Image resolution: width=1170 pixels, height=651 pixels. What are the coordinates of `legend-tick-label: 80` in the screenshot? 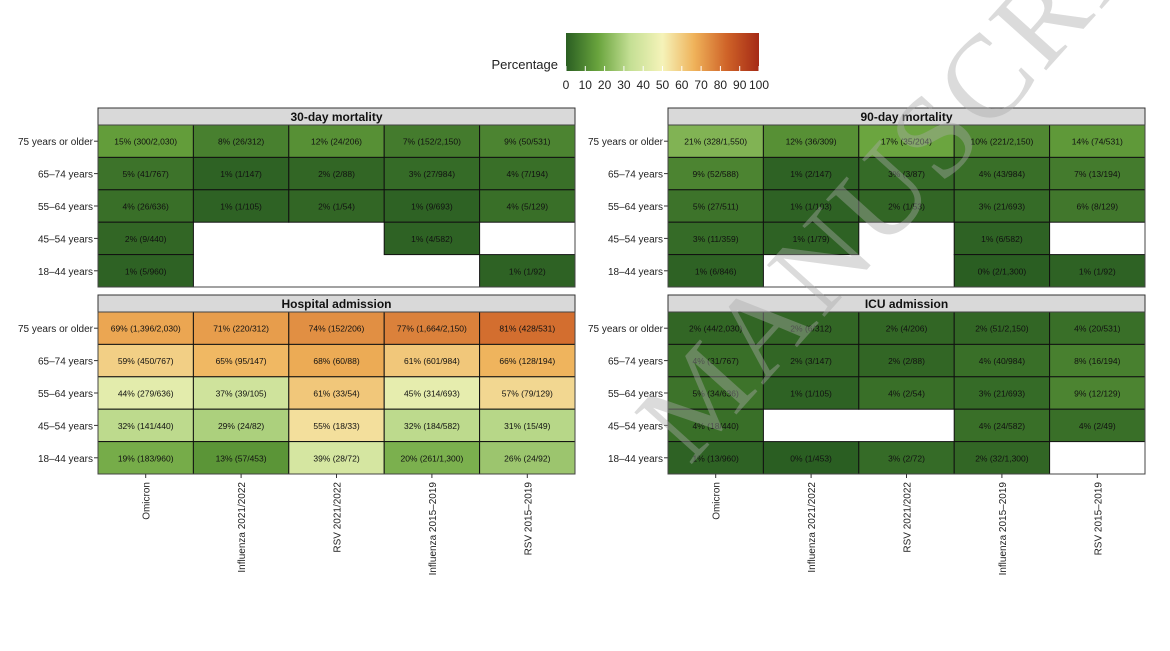 It's located at (721, 85).